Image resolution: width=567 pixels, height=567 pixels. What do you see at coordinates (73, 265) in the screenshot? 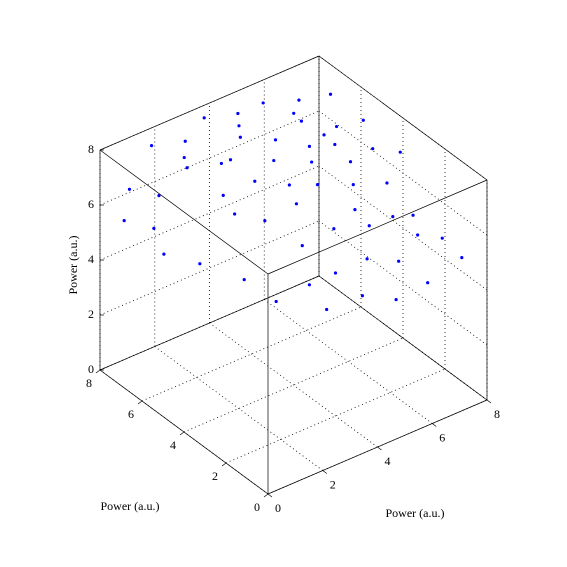
I see `z-axis-label: Power (a.u.)` at bounding box center [73, 265].